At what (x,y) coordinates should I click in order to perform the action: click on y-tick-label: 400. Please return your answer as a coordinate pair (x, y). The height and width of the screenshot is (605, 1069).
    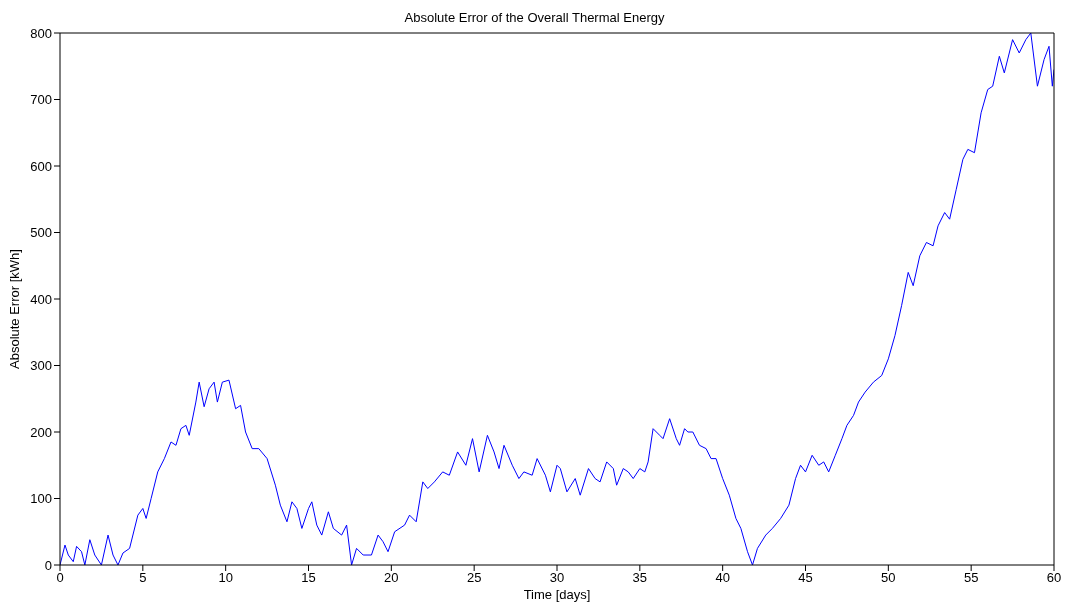
    Looking at the image, I should click on (41, 299).